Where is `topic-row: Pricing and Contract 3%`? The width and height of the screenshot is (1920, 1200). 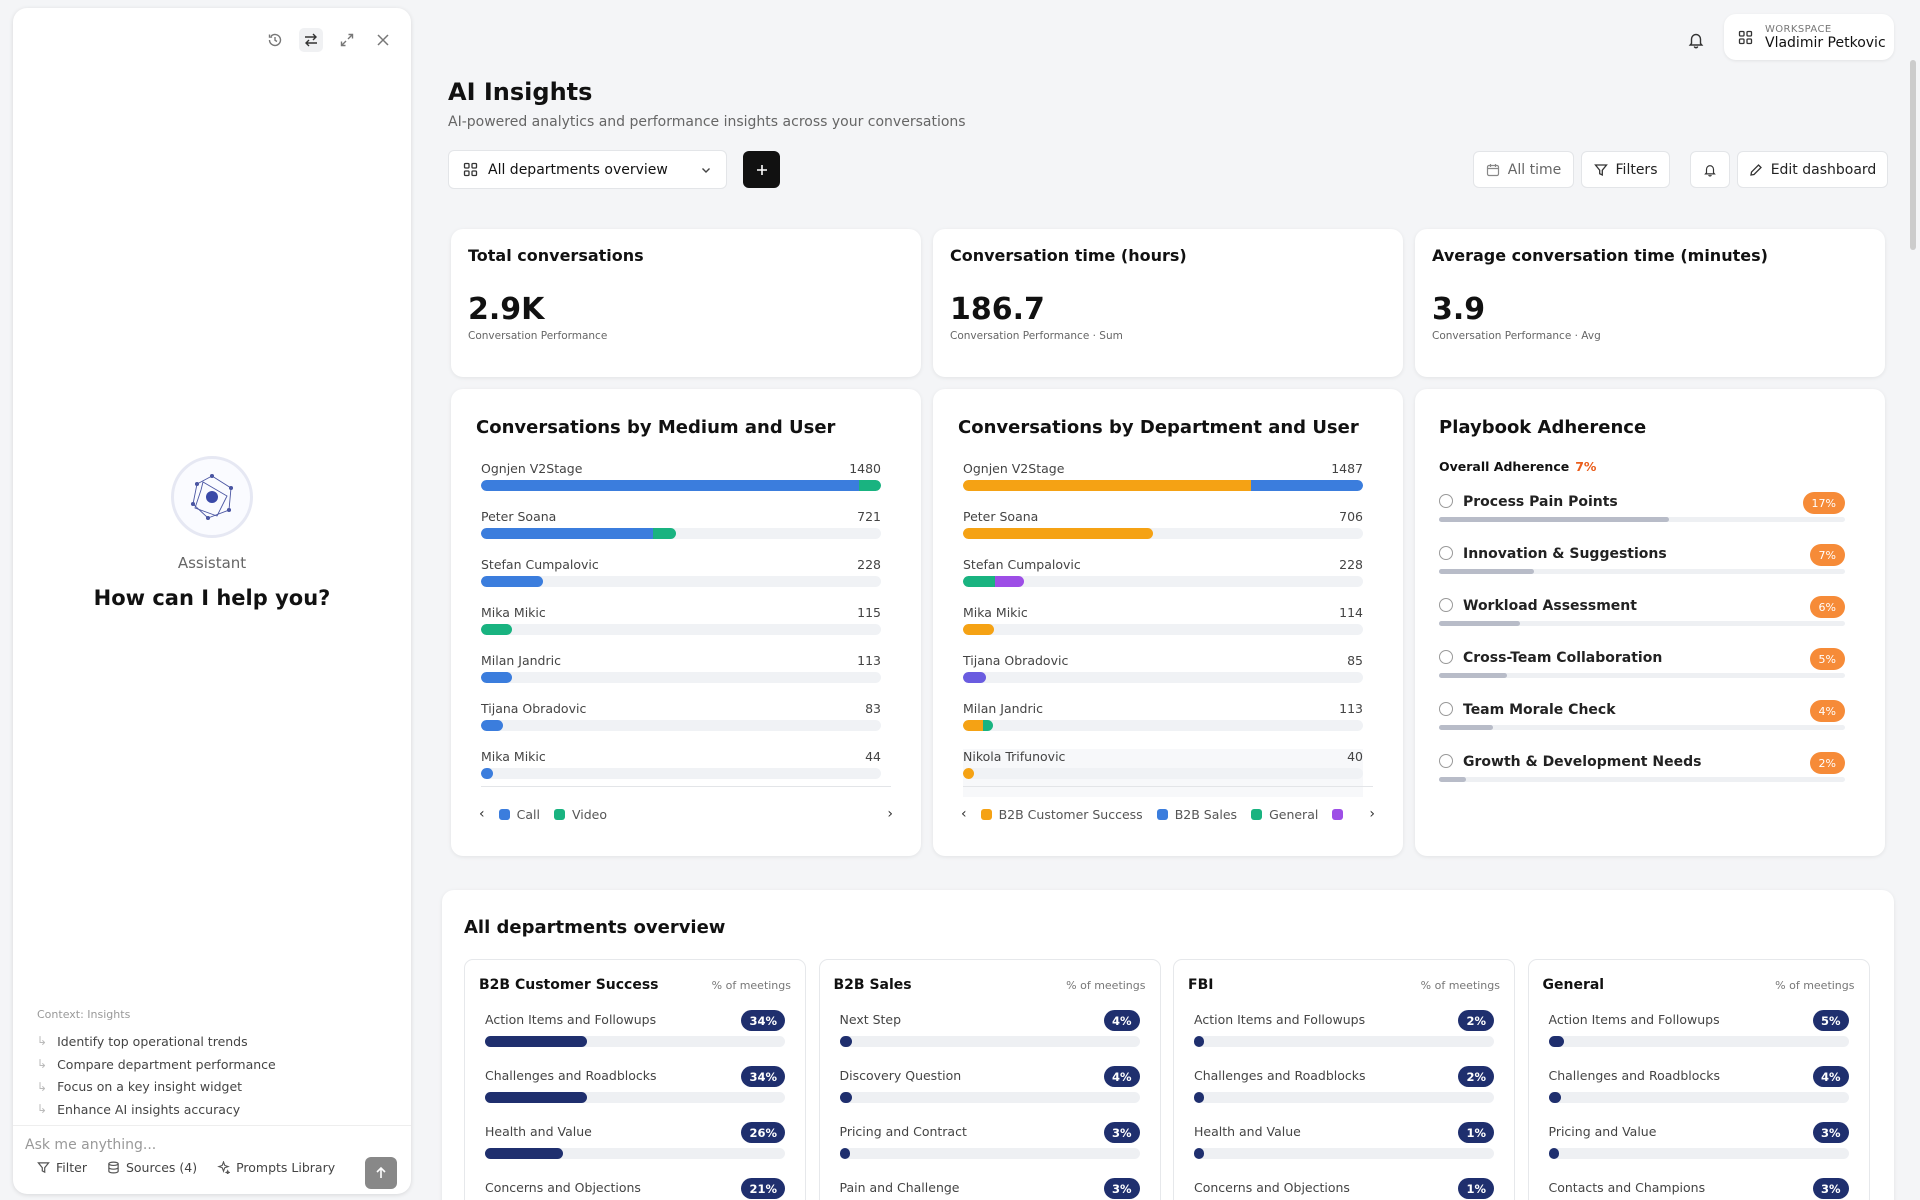
topic-row: Pricing and Contract 3% is located at coordinates (989, 1151).